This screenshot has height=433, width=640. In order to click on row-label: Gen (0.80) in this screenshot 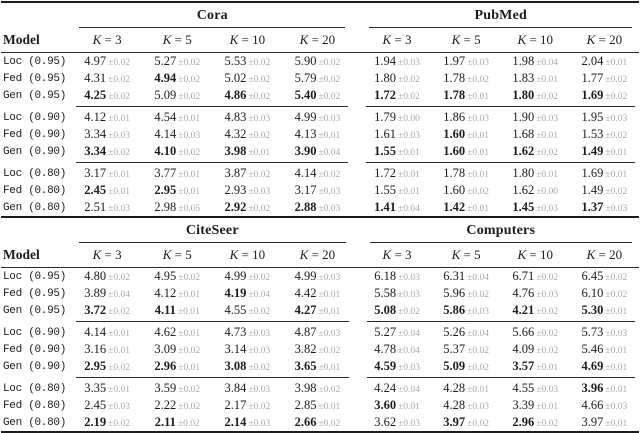, I will do `click(35, 207)`.